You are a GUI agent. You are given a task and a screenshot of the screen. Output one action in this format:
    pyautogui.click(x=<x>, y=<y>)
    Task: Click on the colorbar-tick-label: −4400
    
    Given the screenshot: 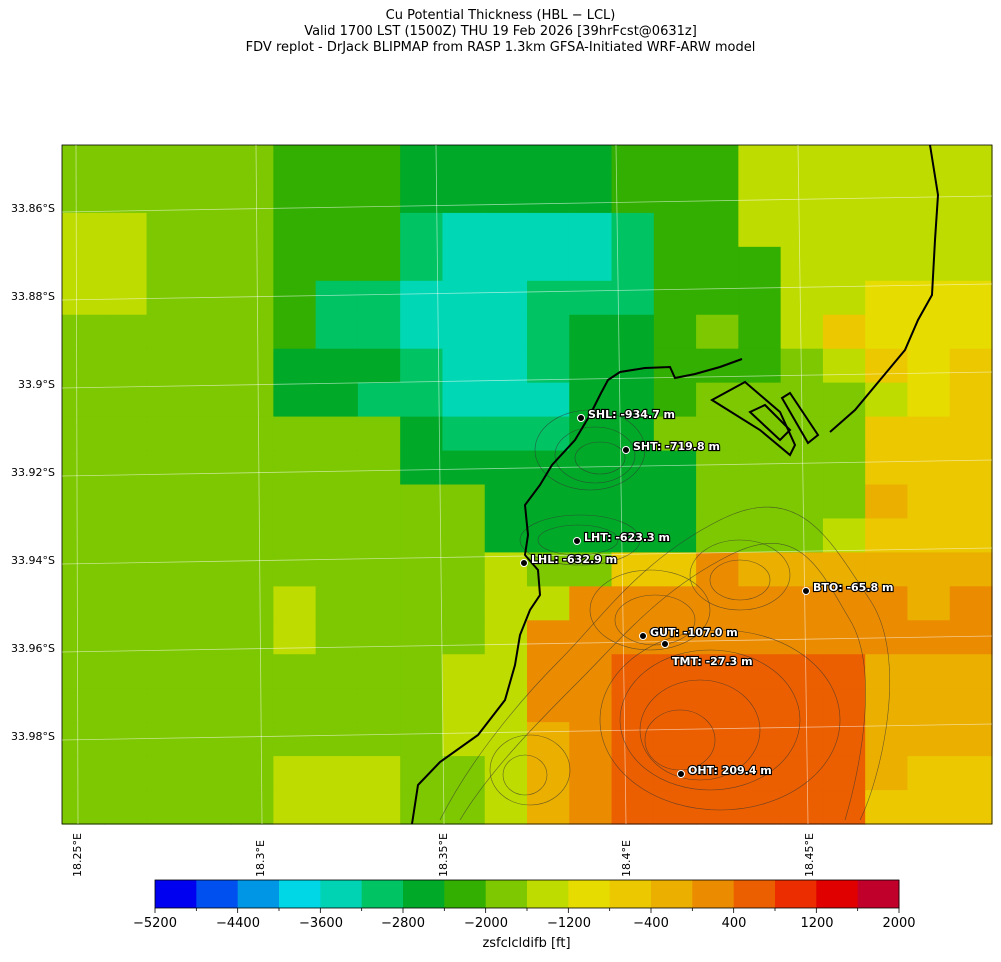 What is the action you would take?
    pyautogui.click(x=238, y=923)
    